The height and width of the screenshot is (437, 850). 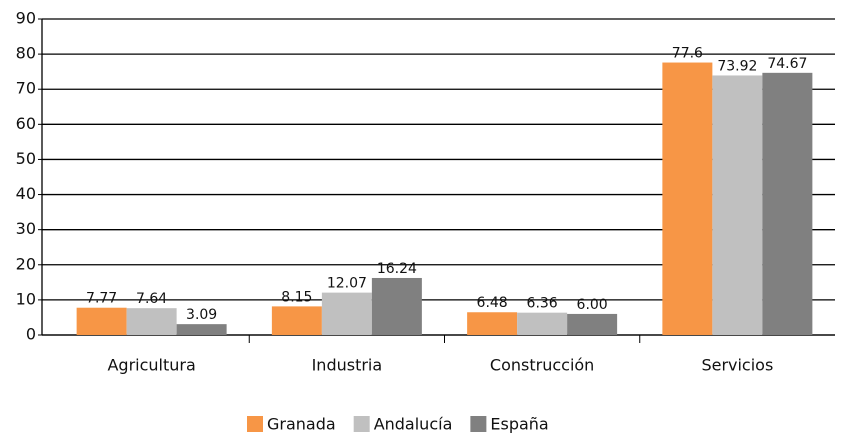 I want to click on data-label: 73.92, so click(x=737, y=66).